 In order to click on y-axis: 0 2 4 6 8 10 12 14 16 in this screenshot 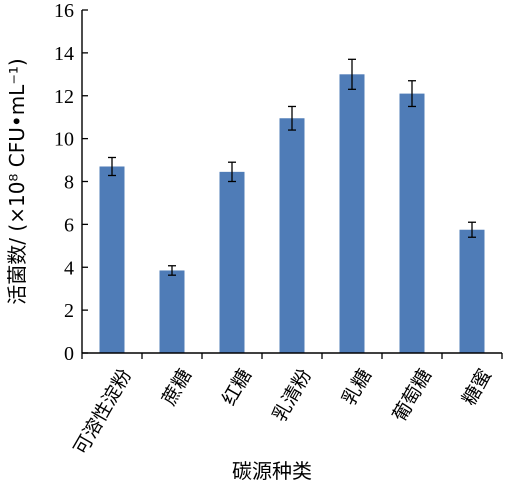, I will do `click(71, 182)`.